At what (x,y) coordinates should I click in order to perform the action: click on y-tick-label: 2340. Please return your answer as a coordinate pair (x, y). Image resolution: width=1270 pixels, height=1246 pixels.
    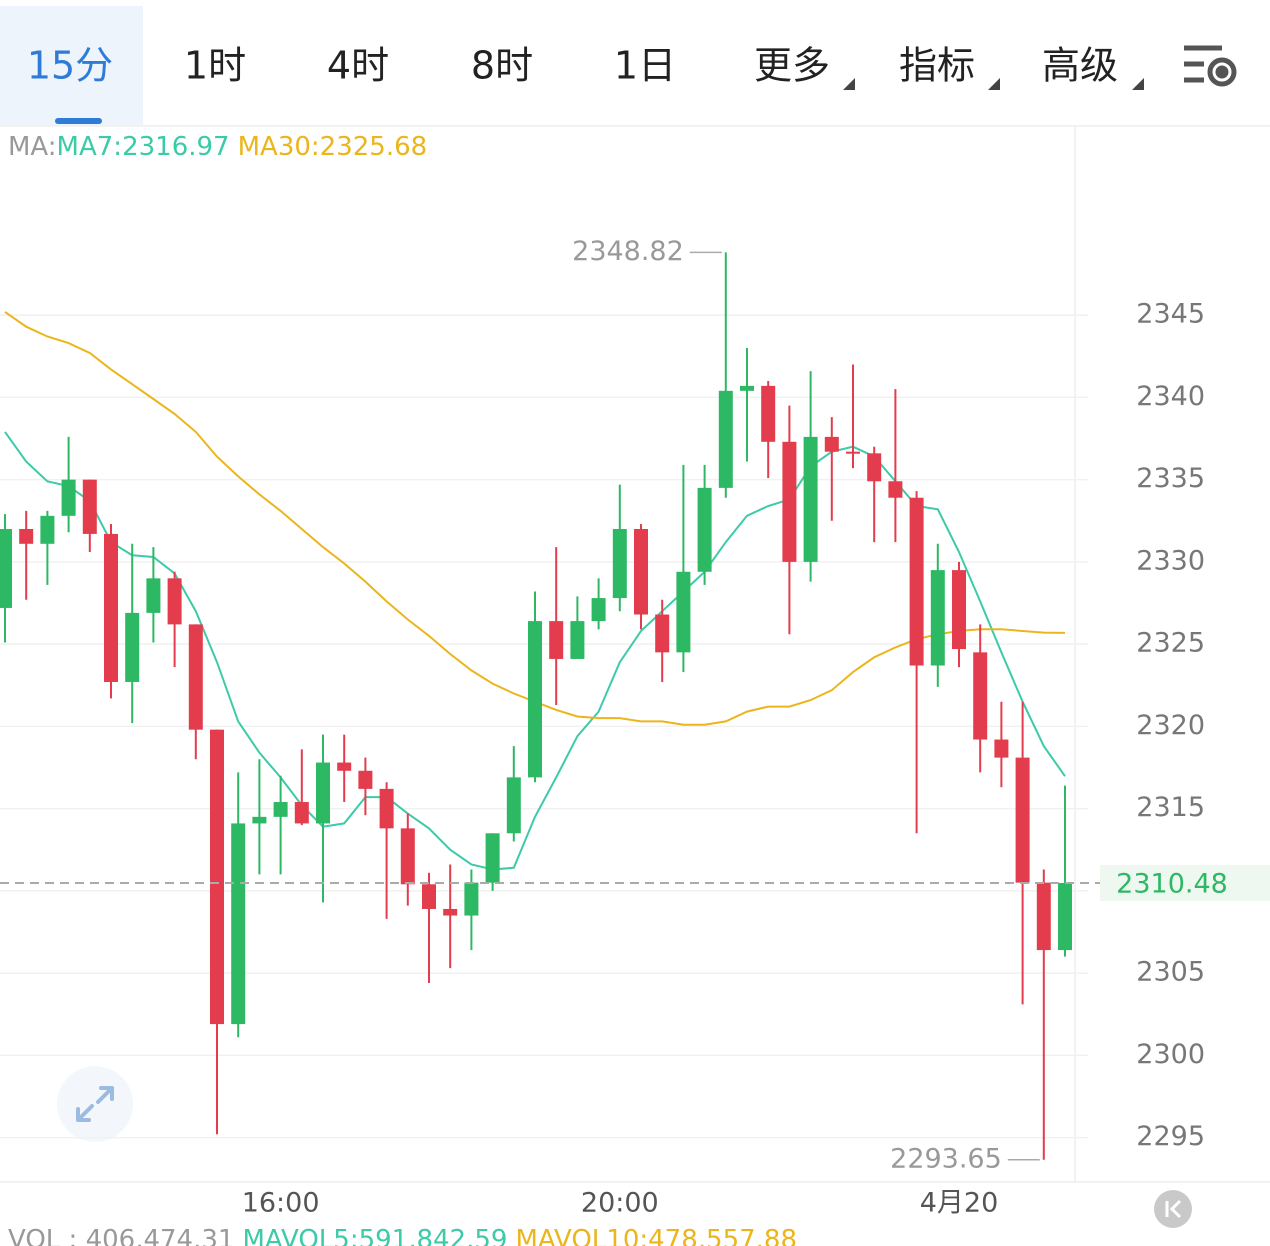
    Looking at the image, I should click on (1170, 396).